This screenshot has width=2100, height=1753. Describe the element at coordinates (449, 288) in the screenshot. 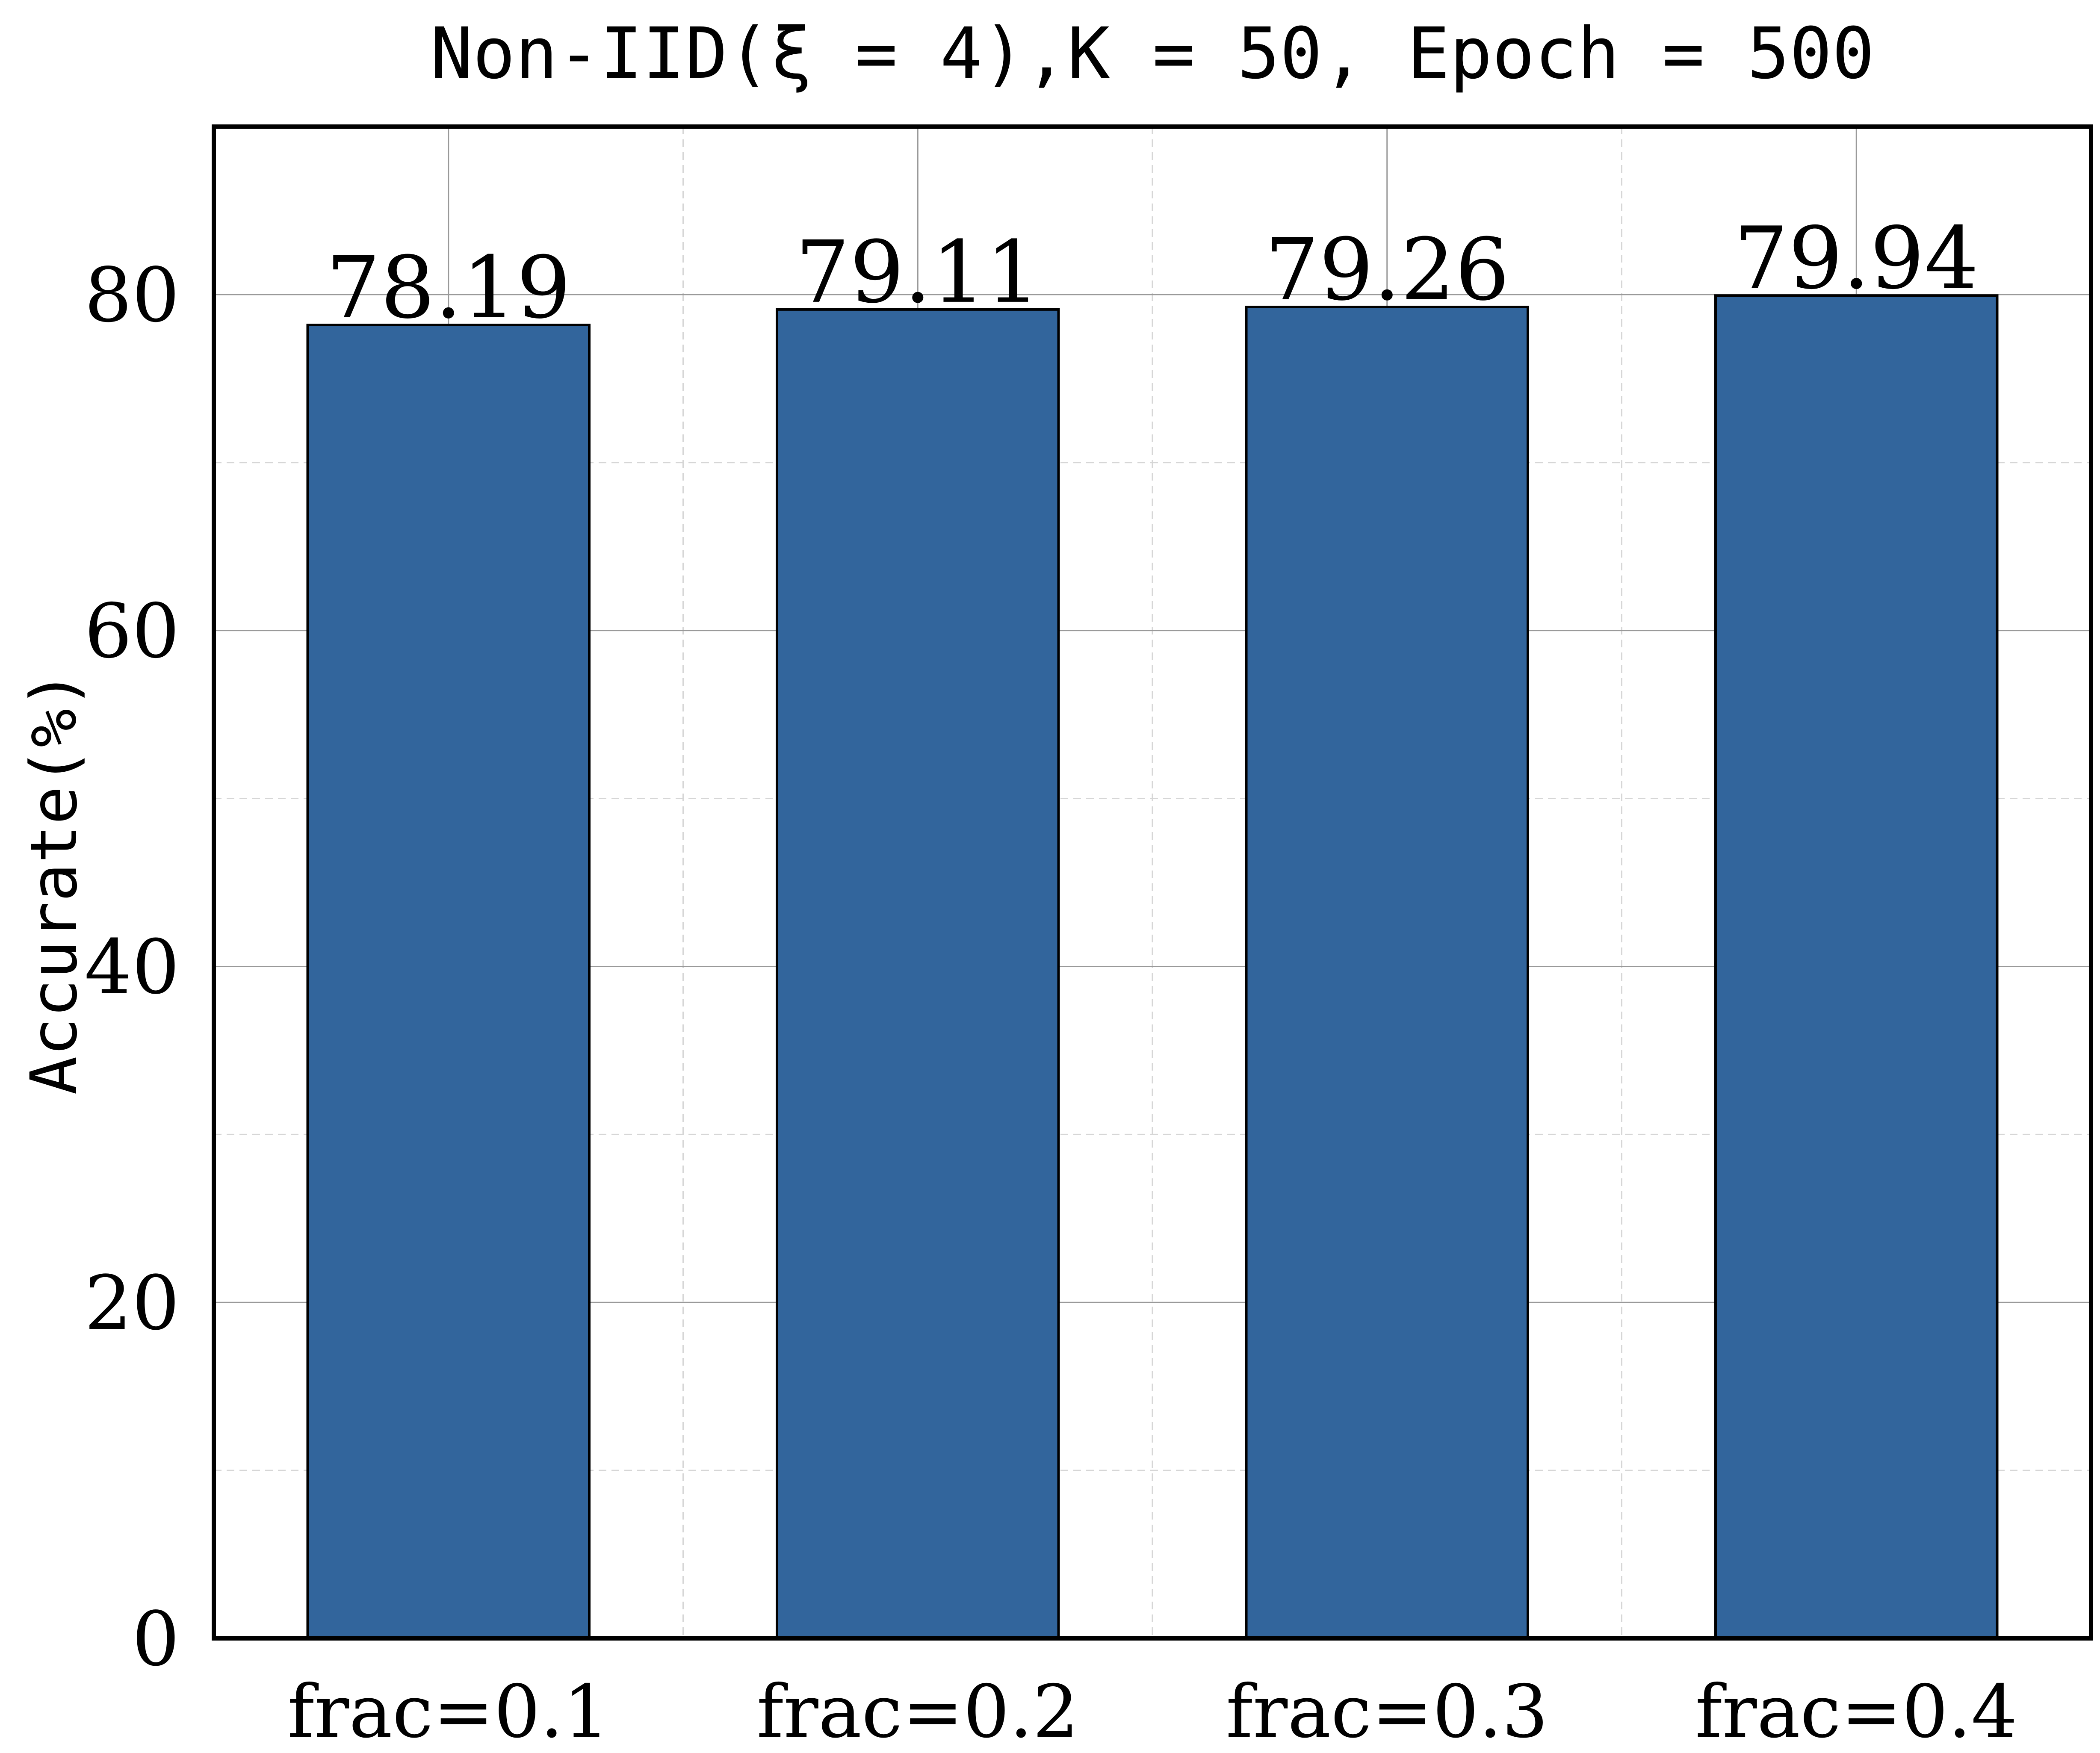

I see `value-label: 78.19` at that location.